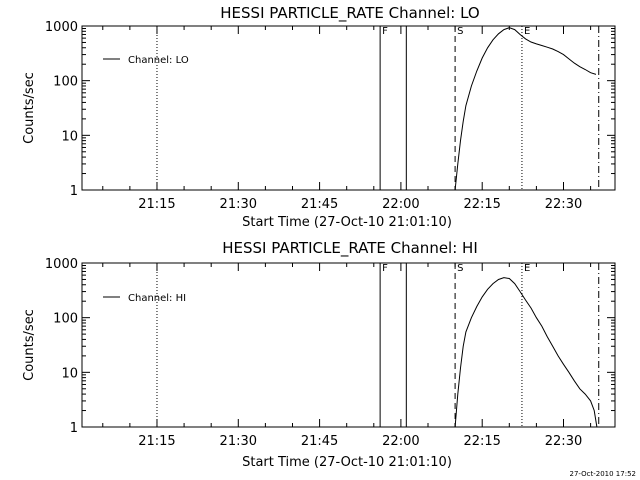  Describe the element at coordinates (526, 352) in the screenshot. I see `series-line-hi` at that location.